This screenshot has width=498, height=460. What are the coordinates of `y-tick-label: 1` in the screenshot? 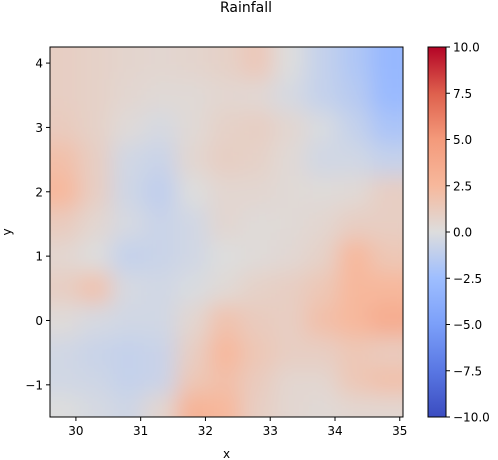 It's located at (39, 257).